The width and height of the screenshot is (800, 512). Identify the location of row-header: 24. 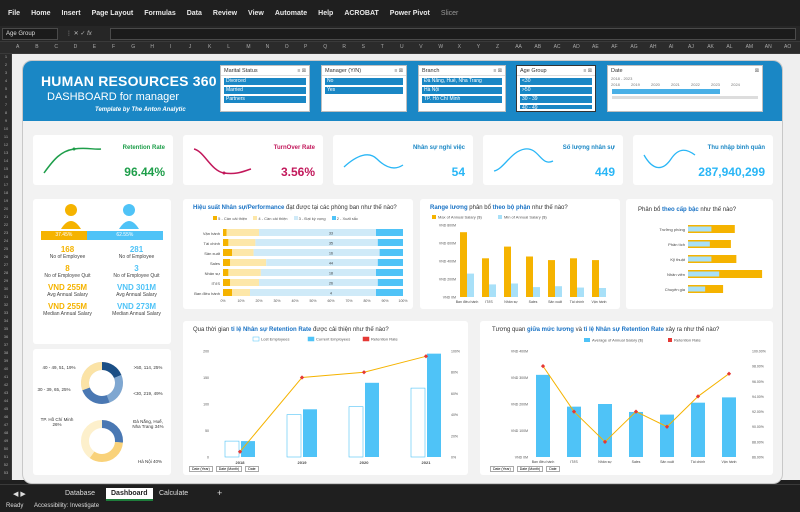
(6, 240).